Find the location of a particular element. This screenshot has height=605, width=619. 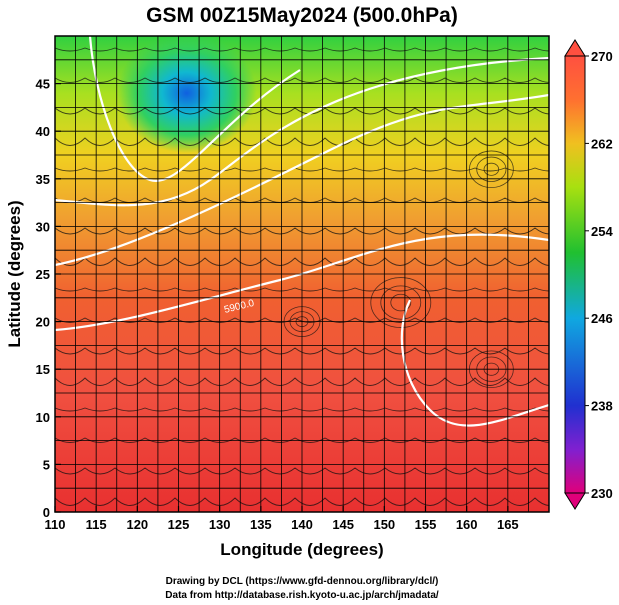

y-tick-label: 20 is located at coordinates (43, 322).